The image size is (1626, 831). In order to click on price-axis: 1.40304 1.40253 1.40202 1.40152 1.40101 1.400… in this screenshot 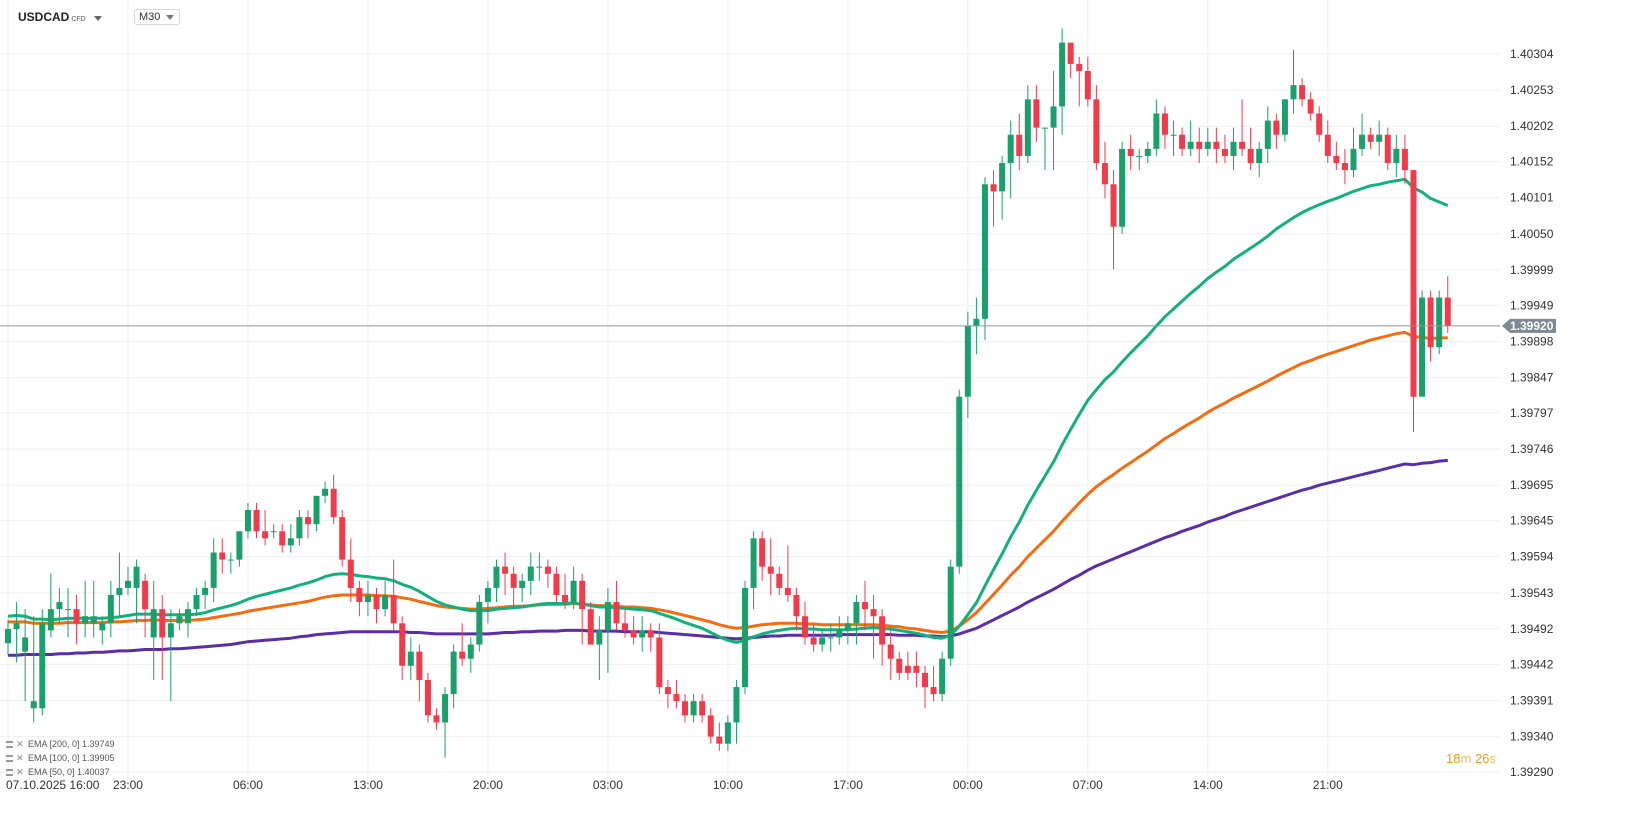, I will do `click(1532, 413)`.